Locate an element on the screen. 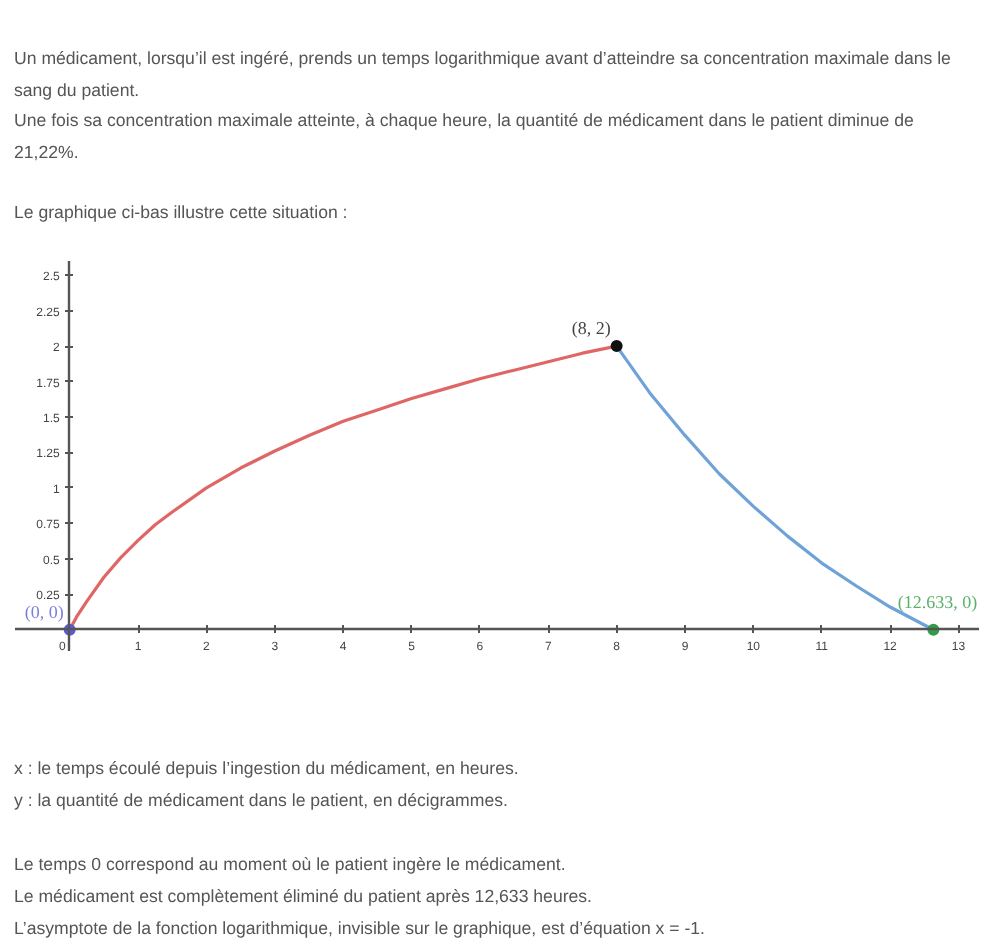 This screenshot has height=948, width=998. text: x : le temps écoulé depuis l’ingestion du médicament, en heures. is located at coordinates (267, 769).